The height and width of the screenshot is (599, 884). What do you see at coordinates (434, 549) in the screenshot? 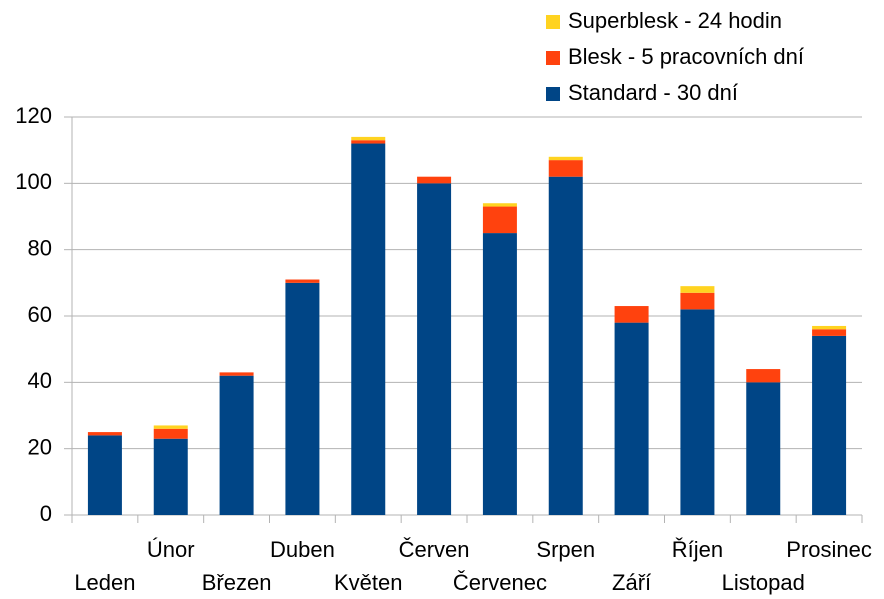
I see `x-tick-label: Červen` at bounding box center [434, 549].